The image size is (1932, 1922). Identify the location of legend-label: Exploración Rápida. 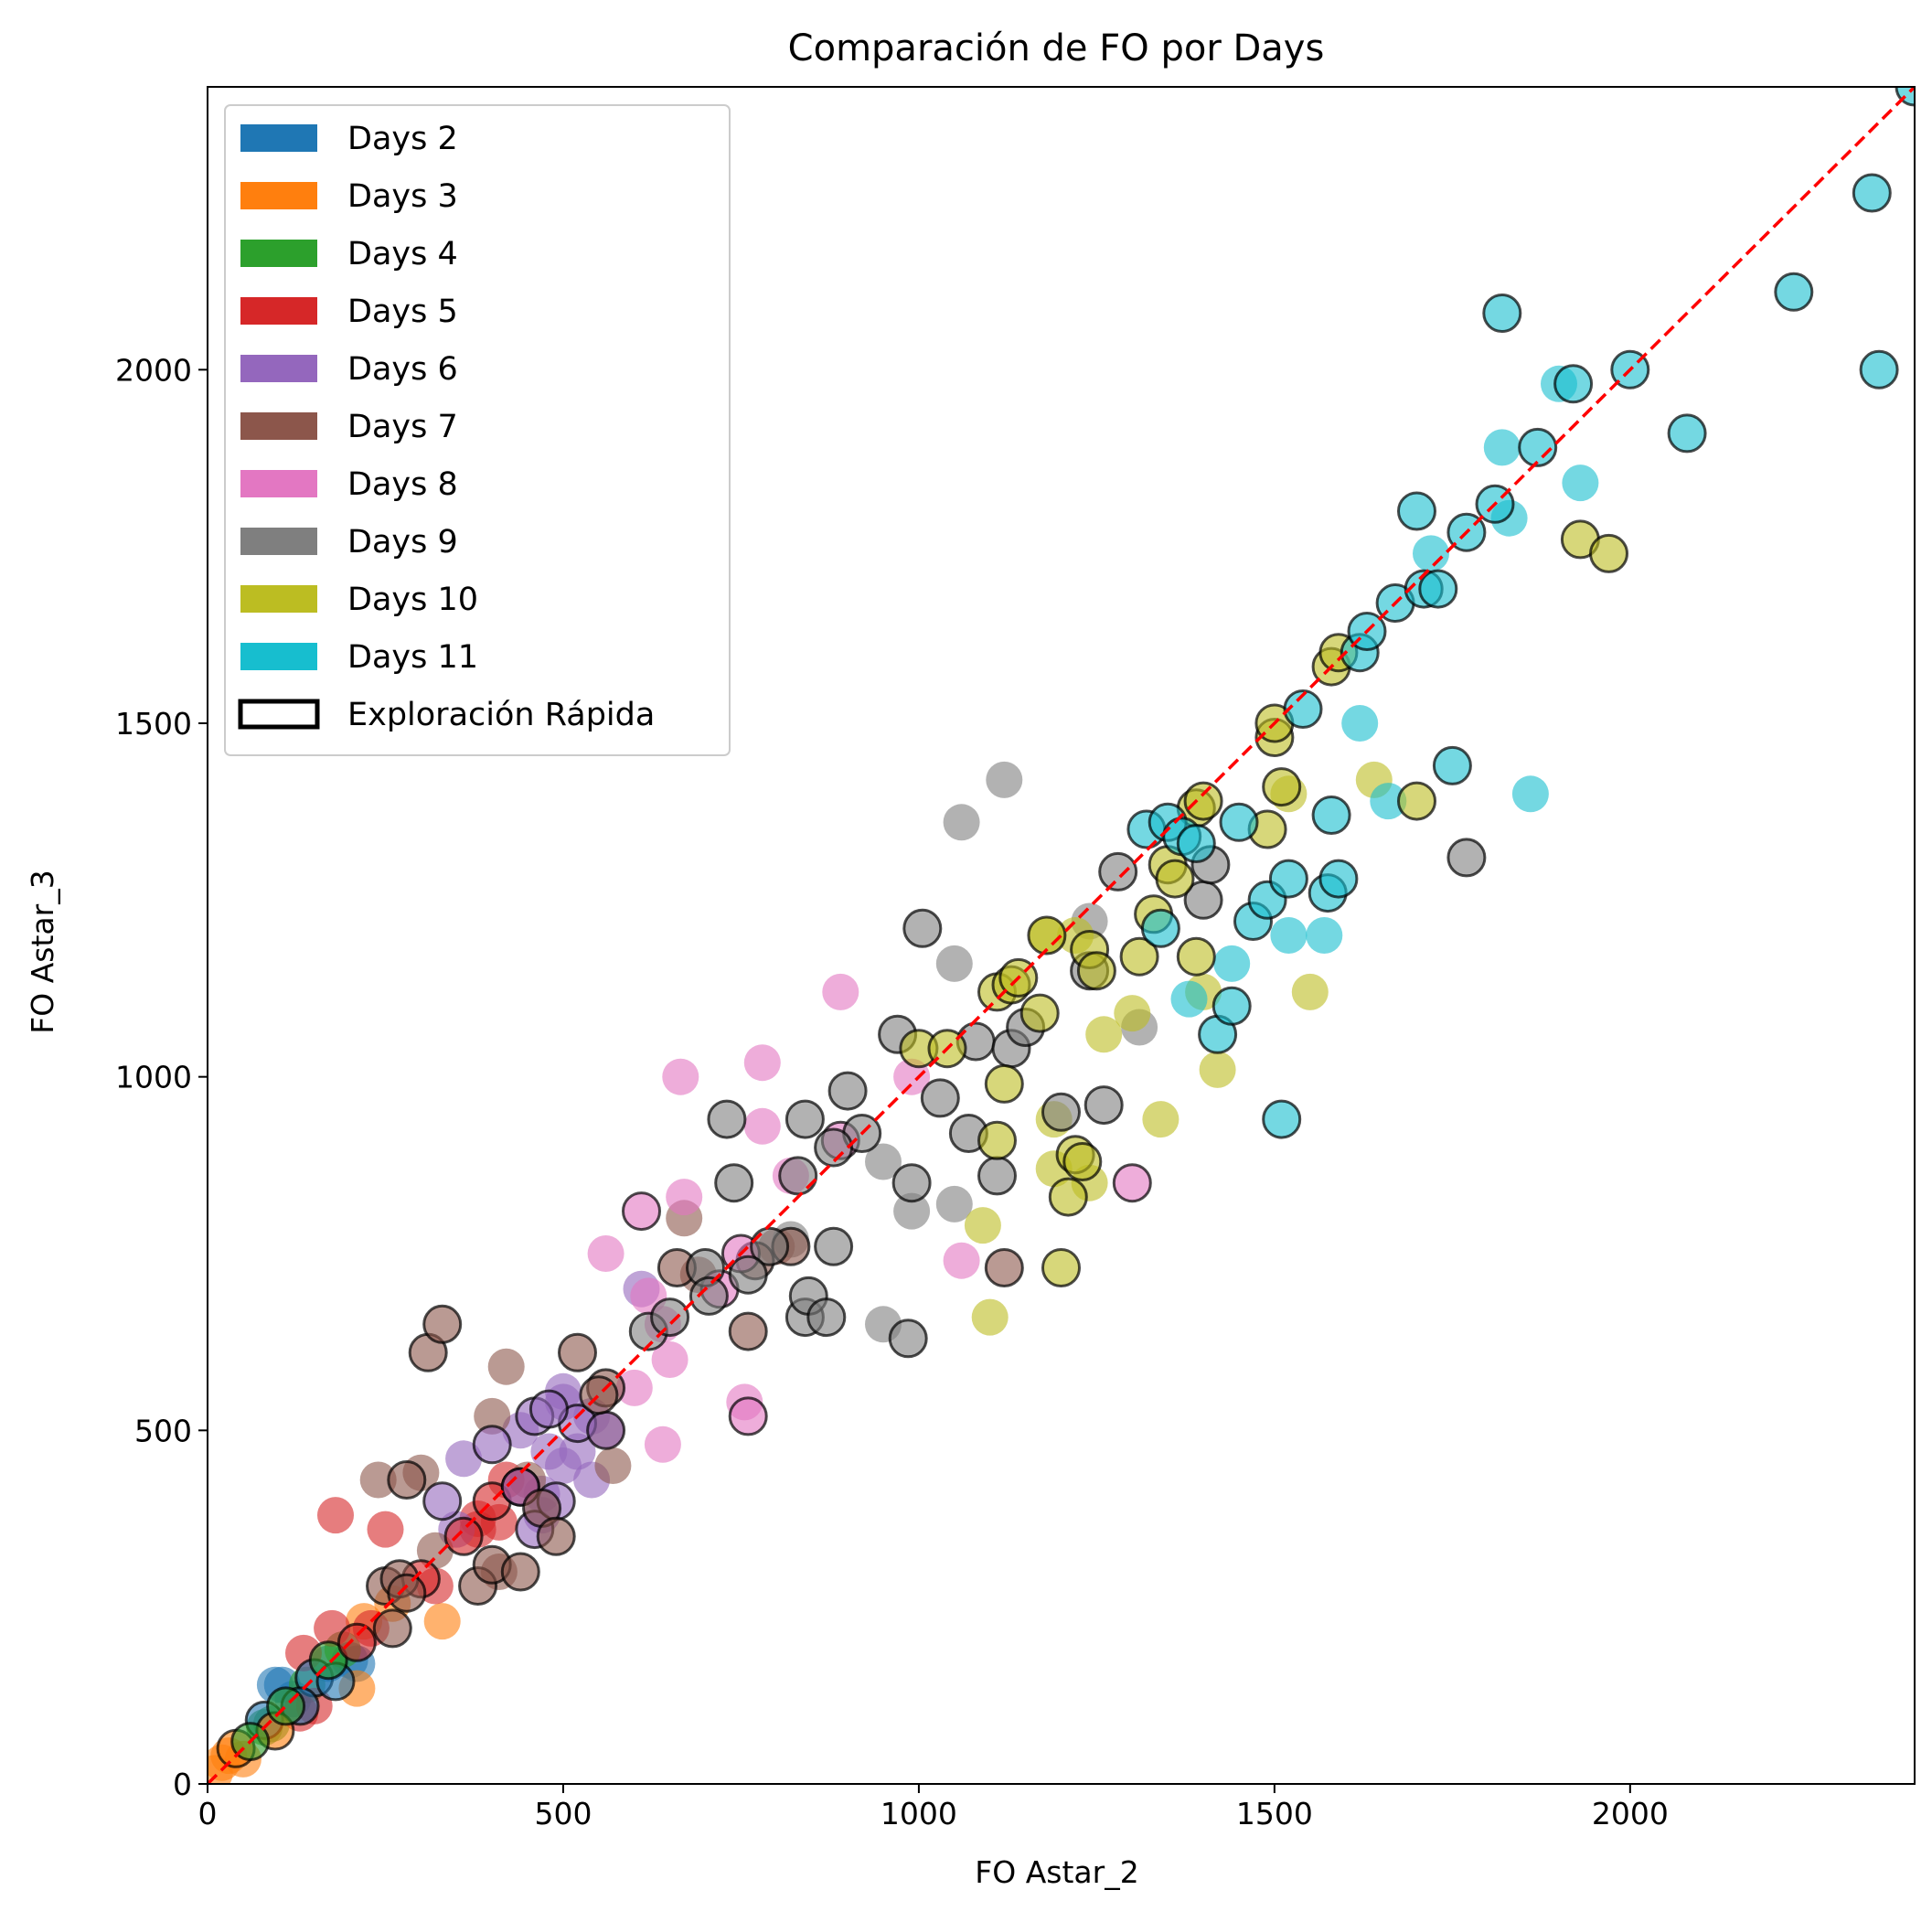
(501, 715).